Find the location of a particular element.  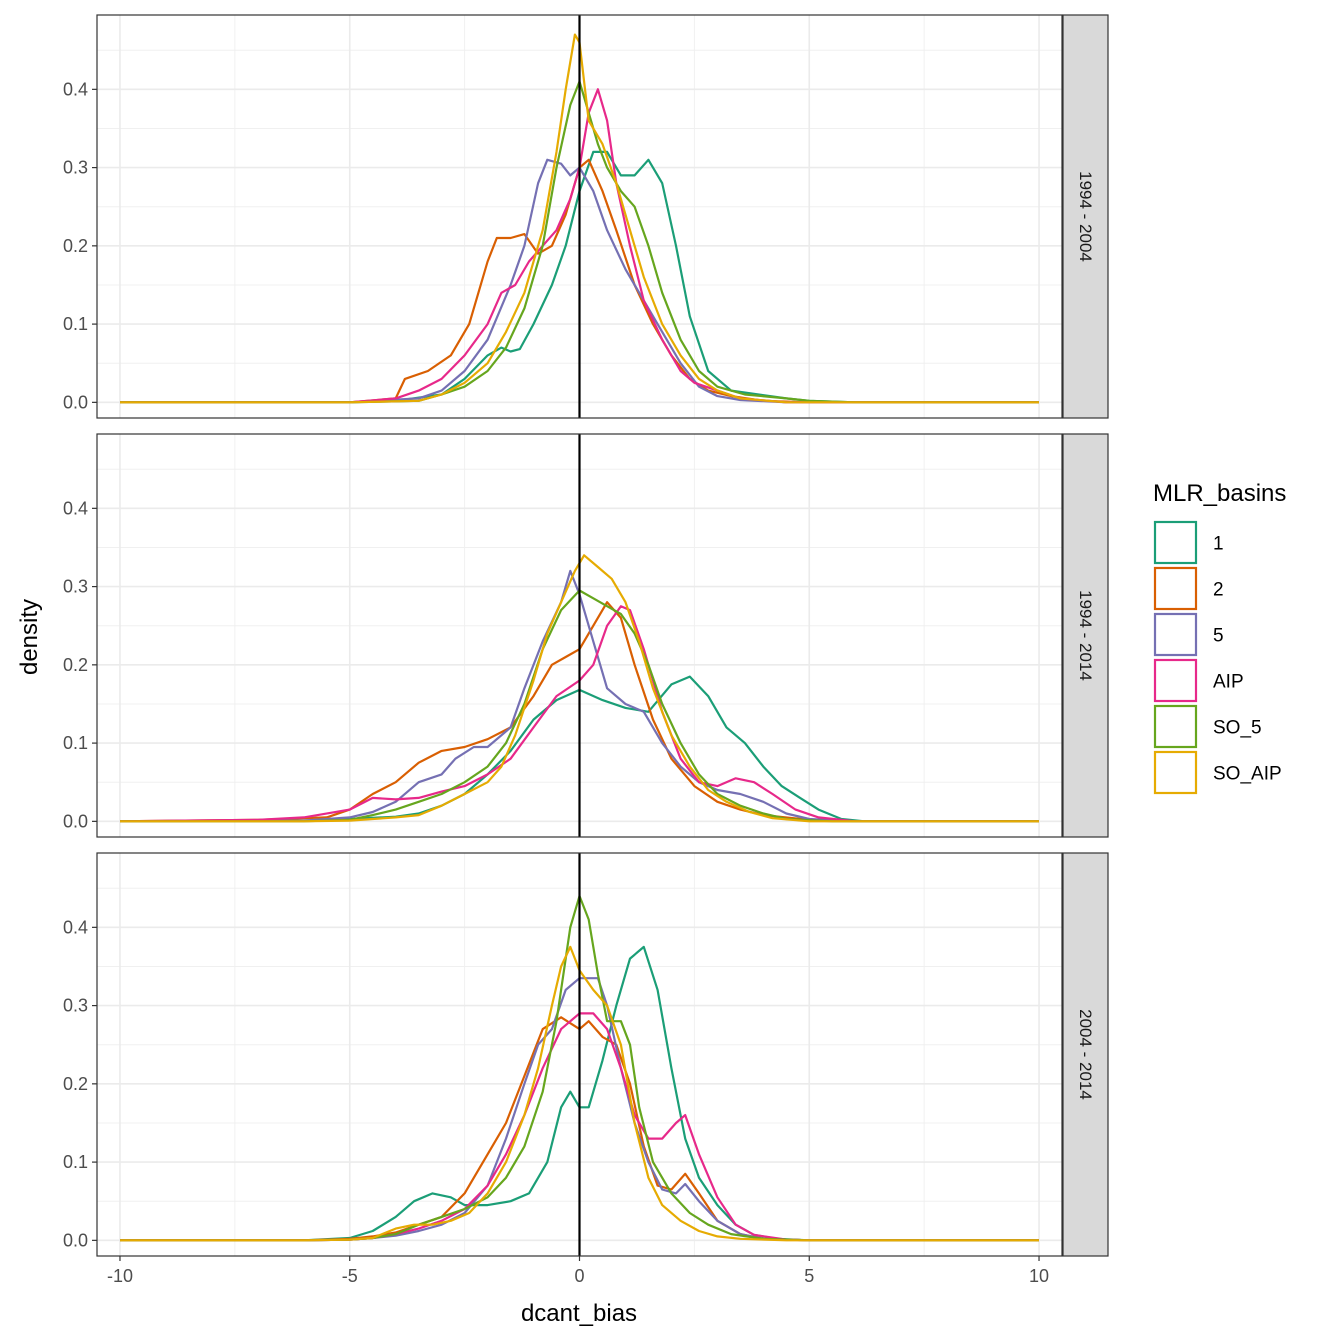

density-line-so-aip is located at coordinates (579, 688).